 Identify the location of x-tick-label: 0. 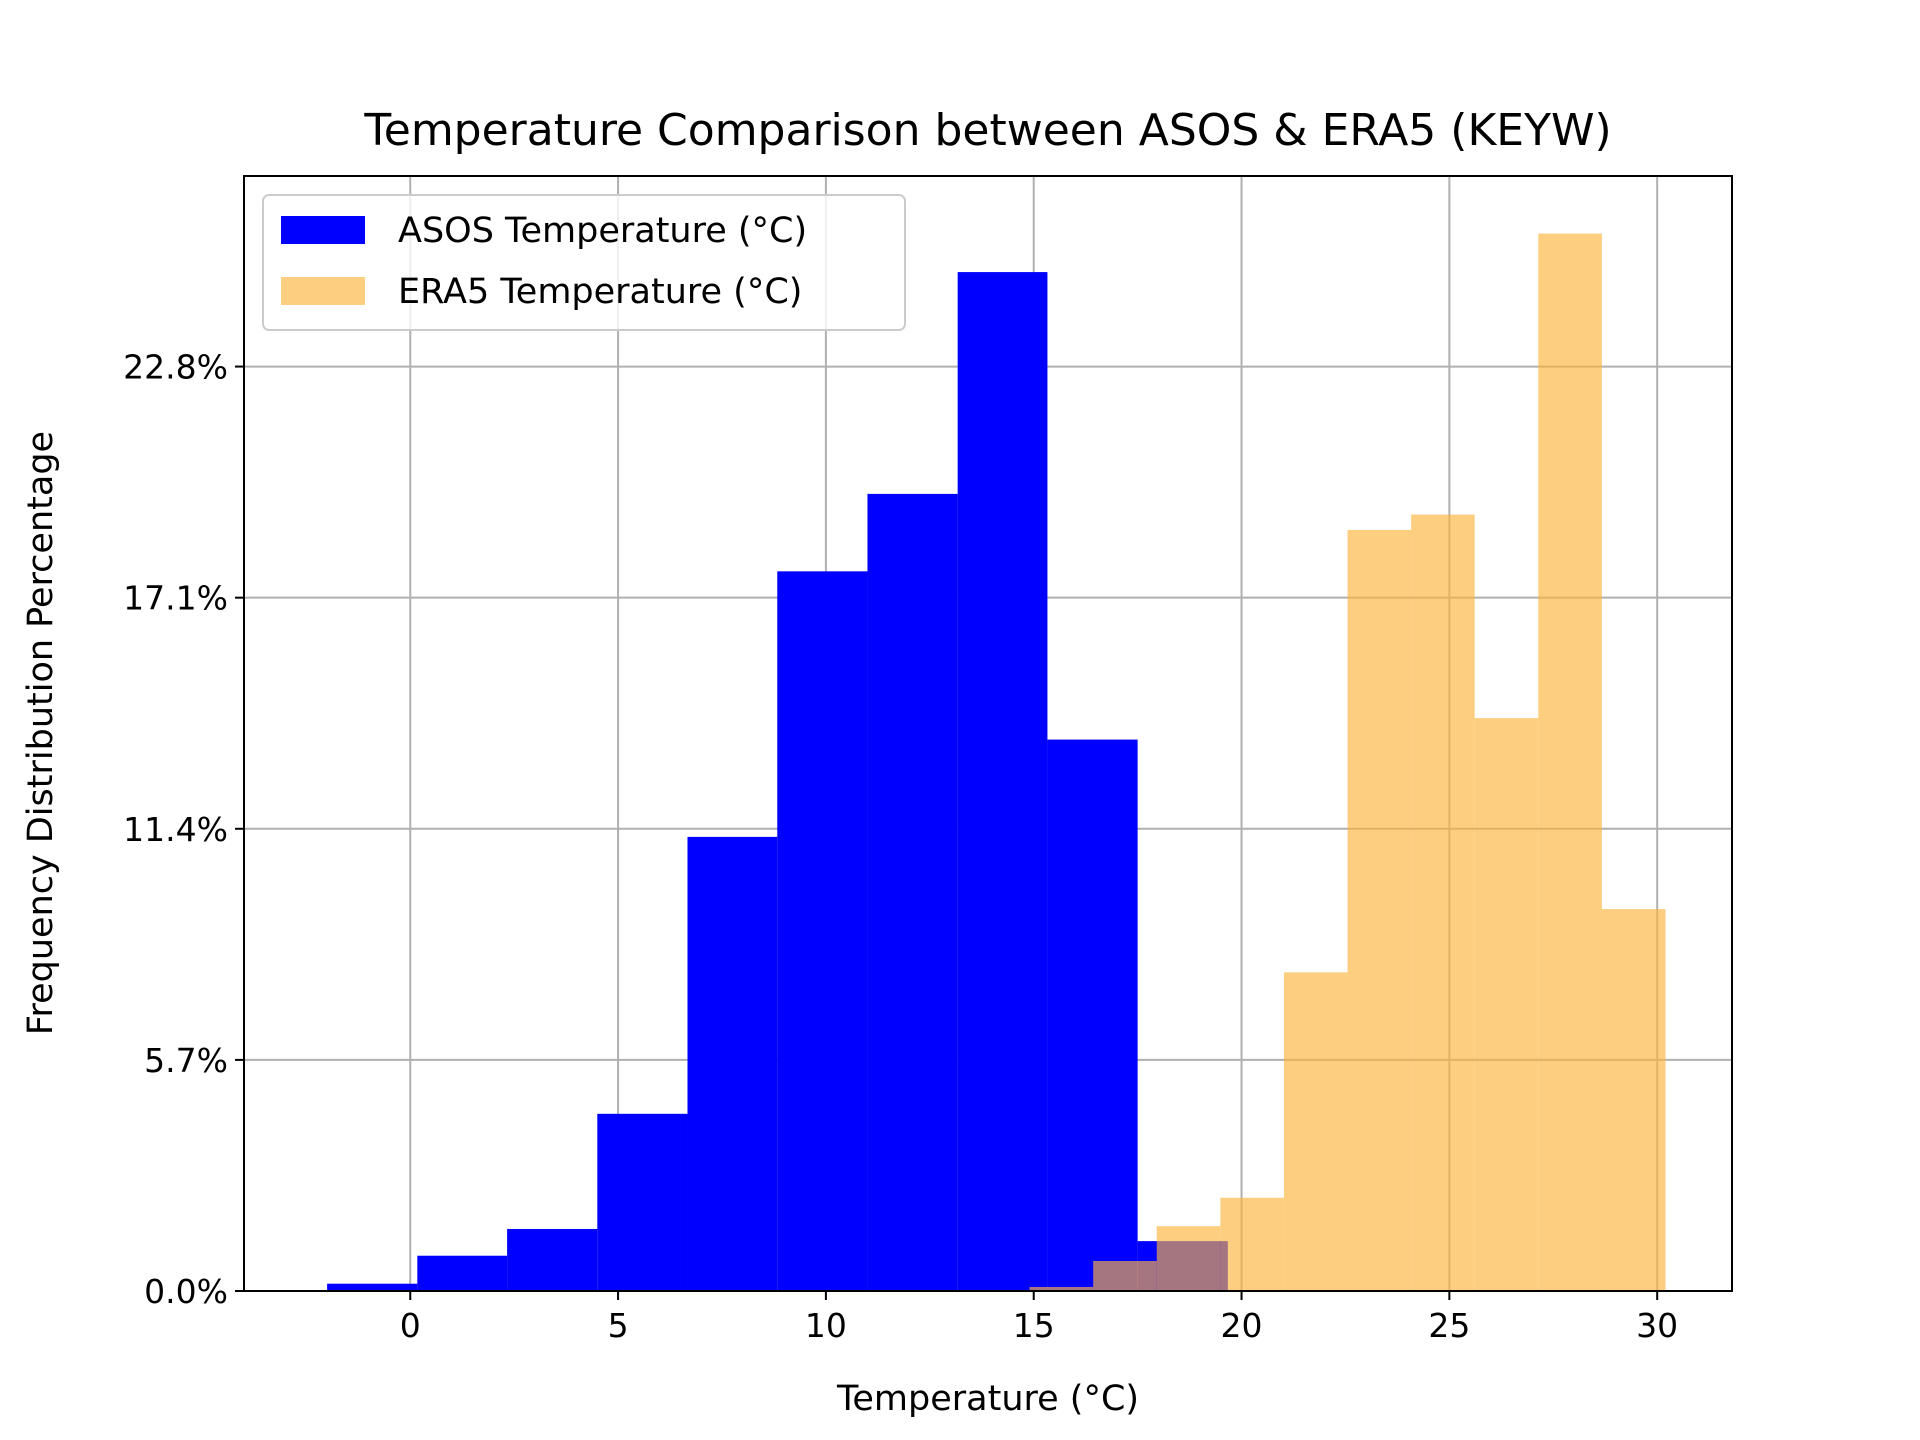
(410, 1325).